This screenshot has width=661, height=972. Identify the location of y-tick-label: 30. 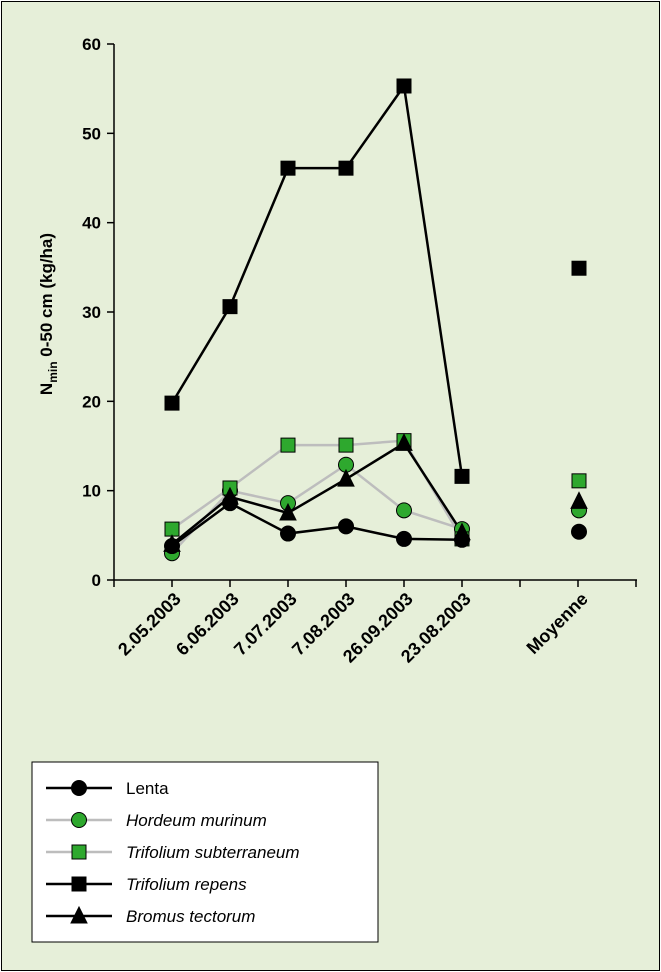
(91, 312).